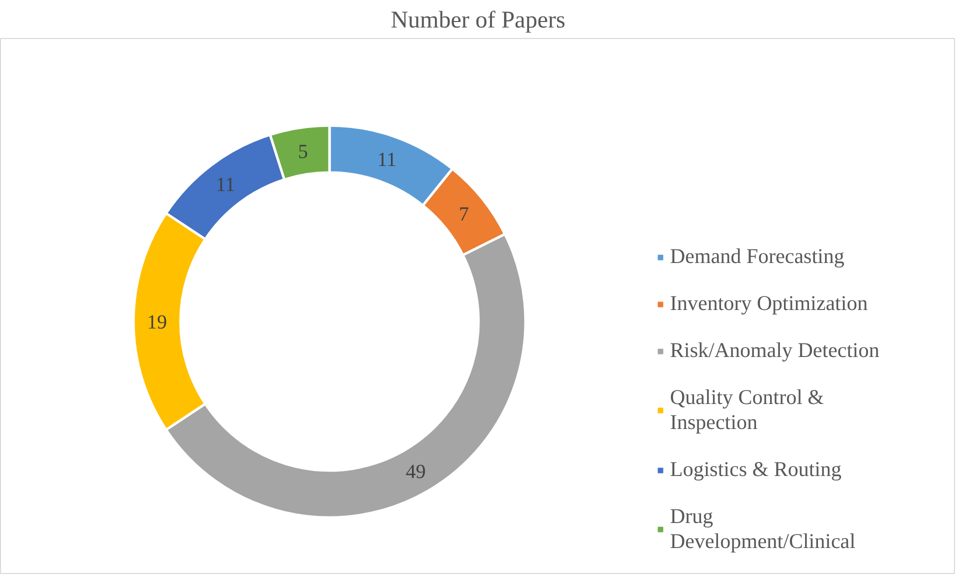 This screenshot has height=582, width=957. What do you see at coordinates (416, 471) in the screenshot?
I see `data-label: 49` at bounding box center [416, 471].